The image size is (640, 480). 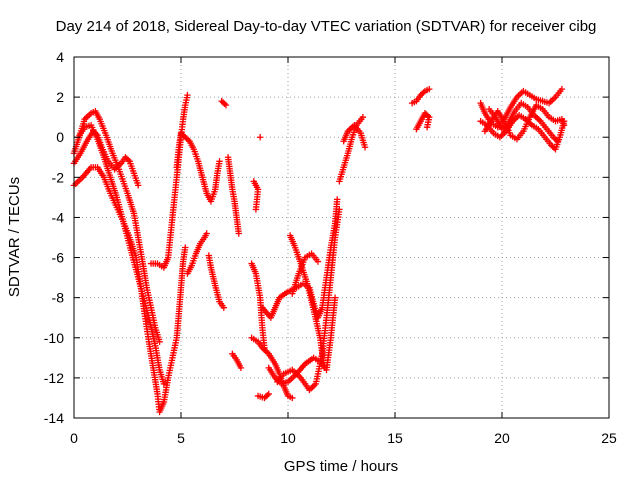 What do you see at coordinates (60, 137) in the screenshot?
I see `y-tick-label: 0` at bounding box center [60, 137].